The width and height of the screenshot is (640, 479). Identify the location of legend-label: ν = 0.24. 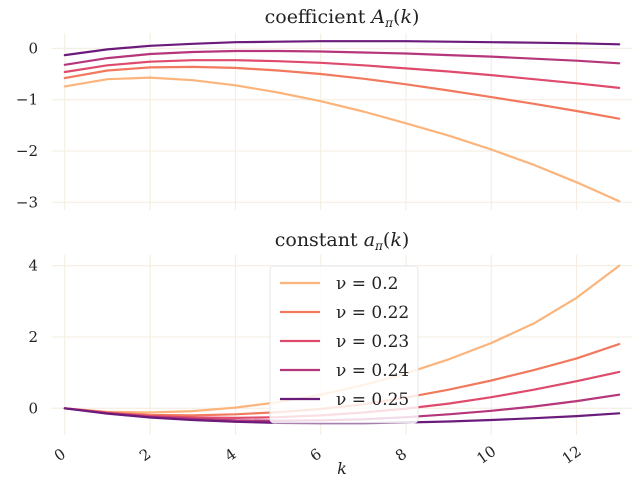
(372, 371).